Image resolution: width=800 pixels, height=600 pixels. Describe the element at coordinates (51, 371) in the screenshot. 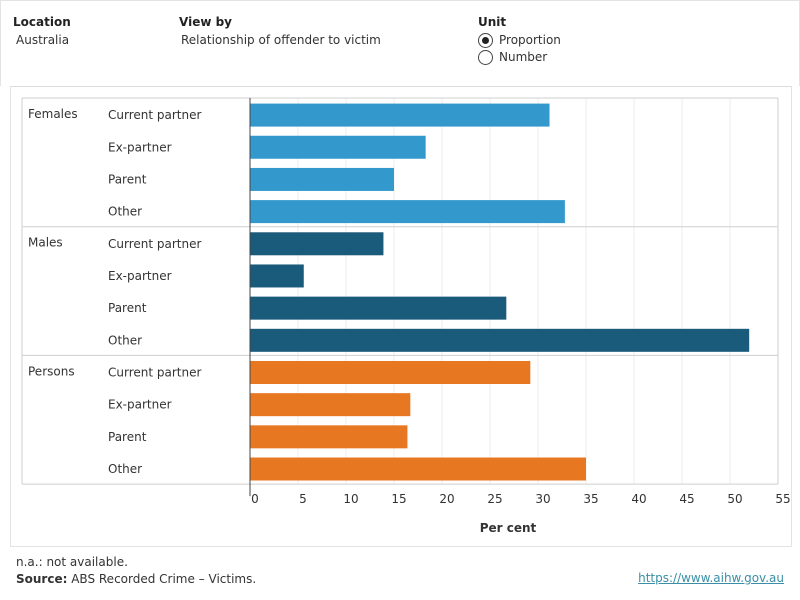

I see `group-label: Persons` at that location.